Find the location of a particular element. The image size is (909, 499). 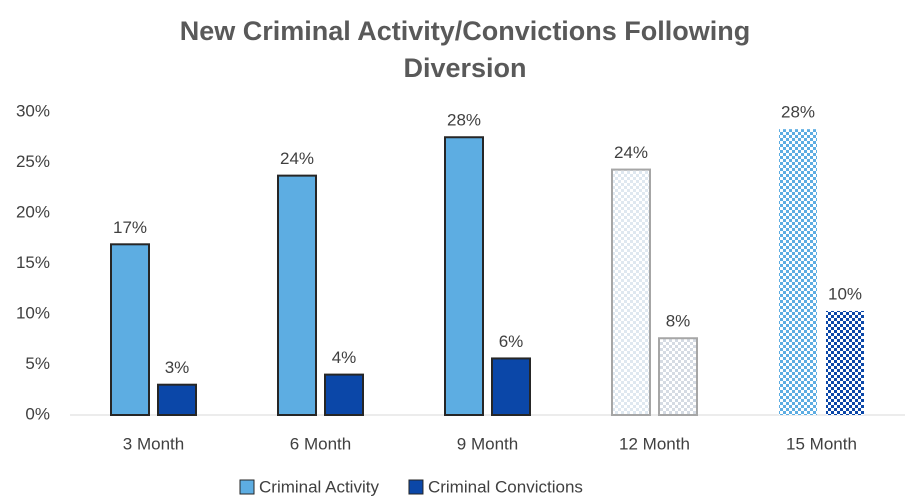

value-label: 17% is located at coordinates (130, 227).